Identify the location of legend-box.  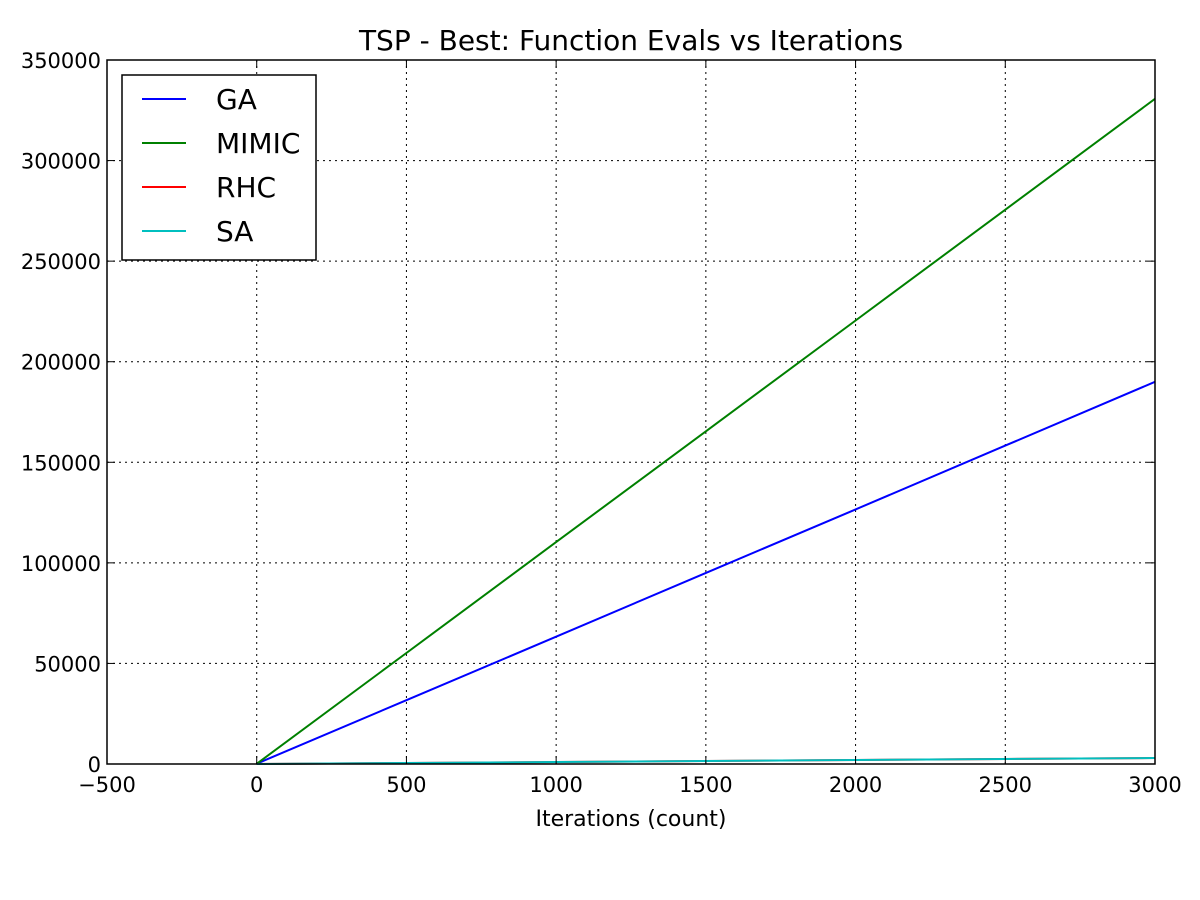
(219, 167).